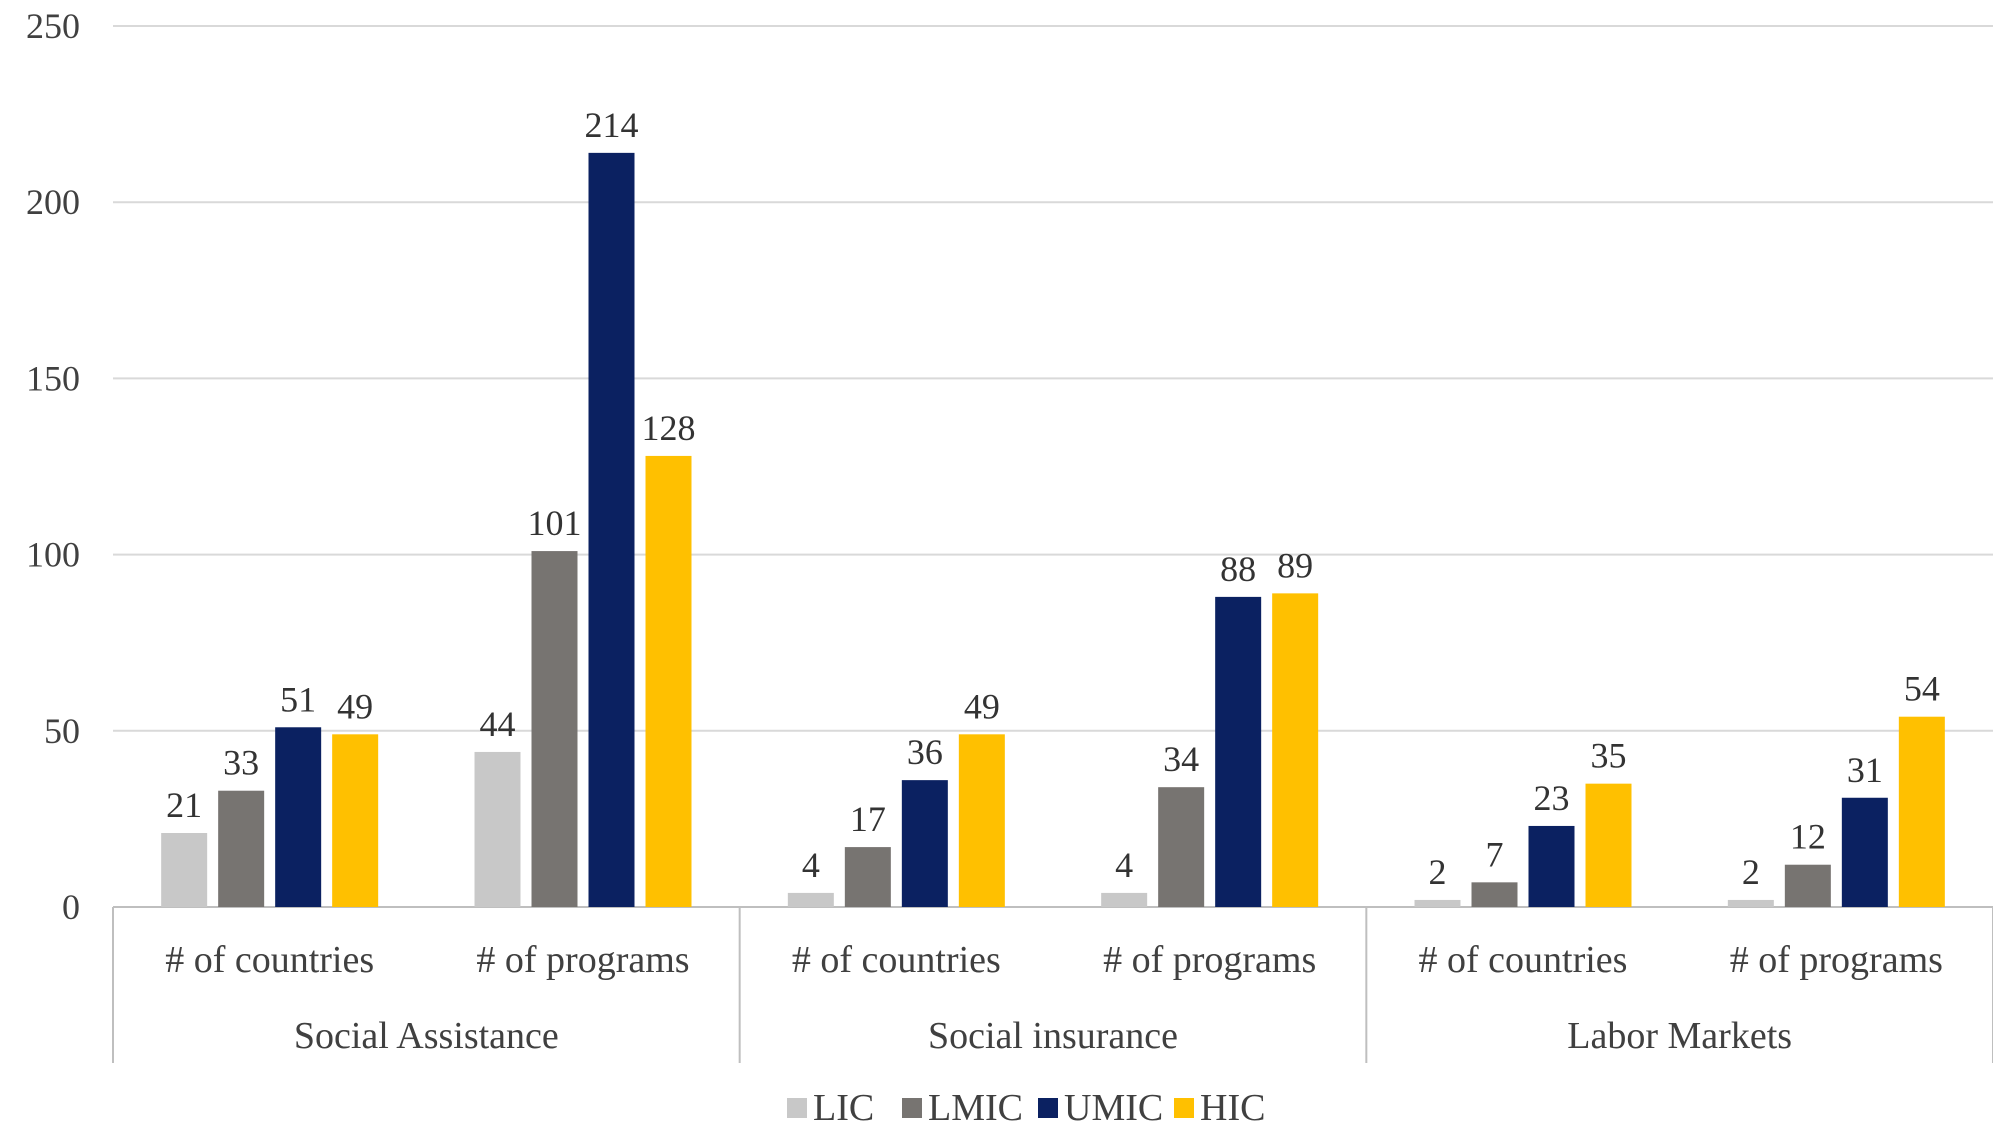  Describe the element at coordinates (1922, 689) in the screenshot. I see `data-label: 54` at that location.